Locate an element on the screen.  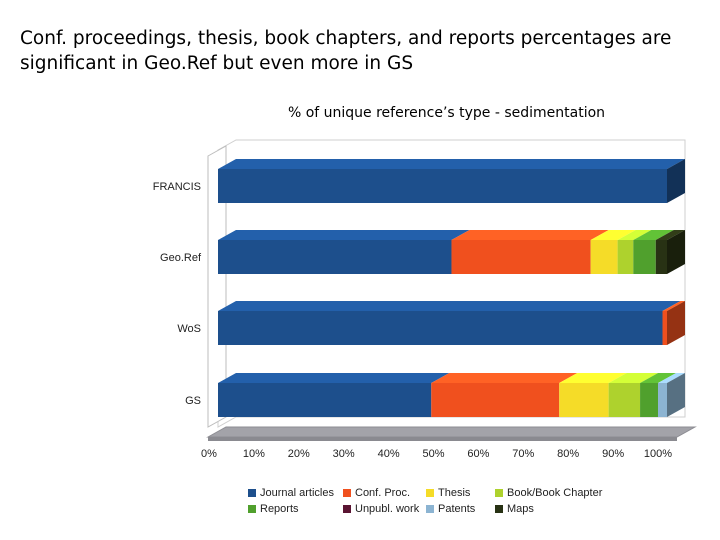
category-label: Geo.Ref is located at coordinates (181, 258).